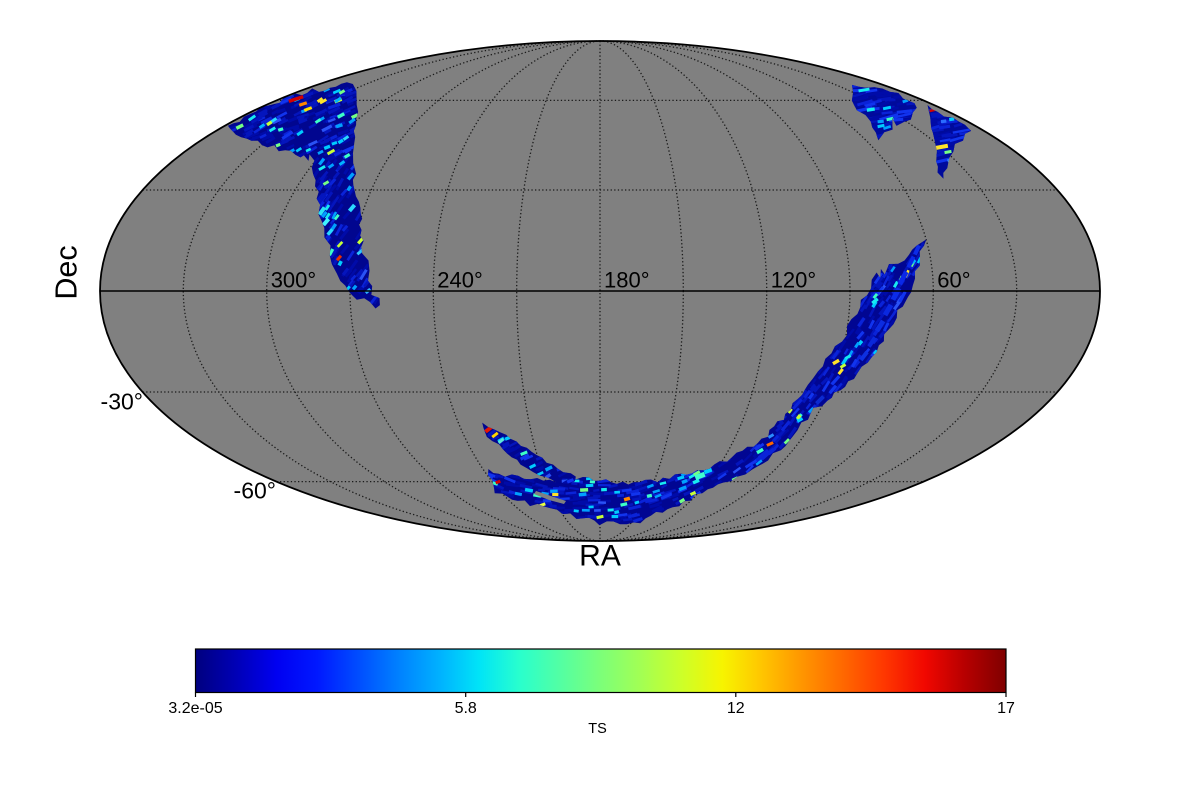 This screenshot has width=1200, height=800. Describe the element at coordinates (627, 280) in the screenshot. I see `svg-text: 180°` at that location.